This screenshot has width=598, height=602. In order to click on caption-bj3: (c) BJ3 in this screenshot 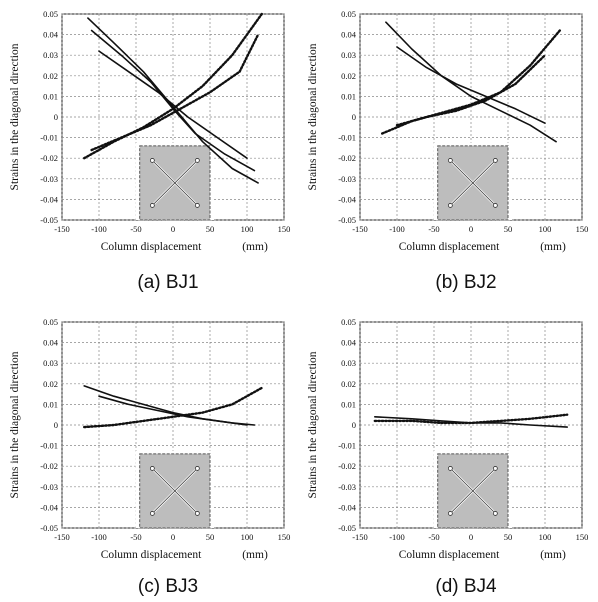, I will do `click(168, 586)`.